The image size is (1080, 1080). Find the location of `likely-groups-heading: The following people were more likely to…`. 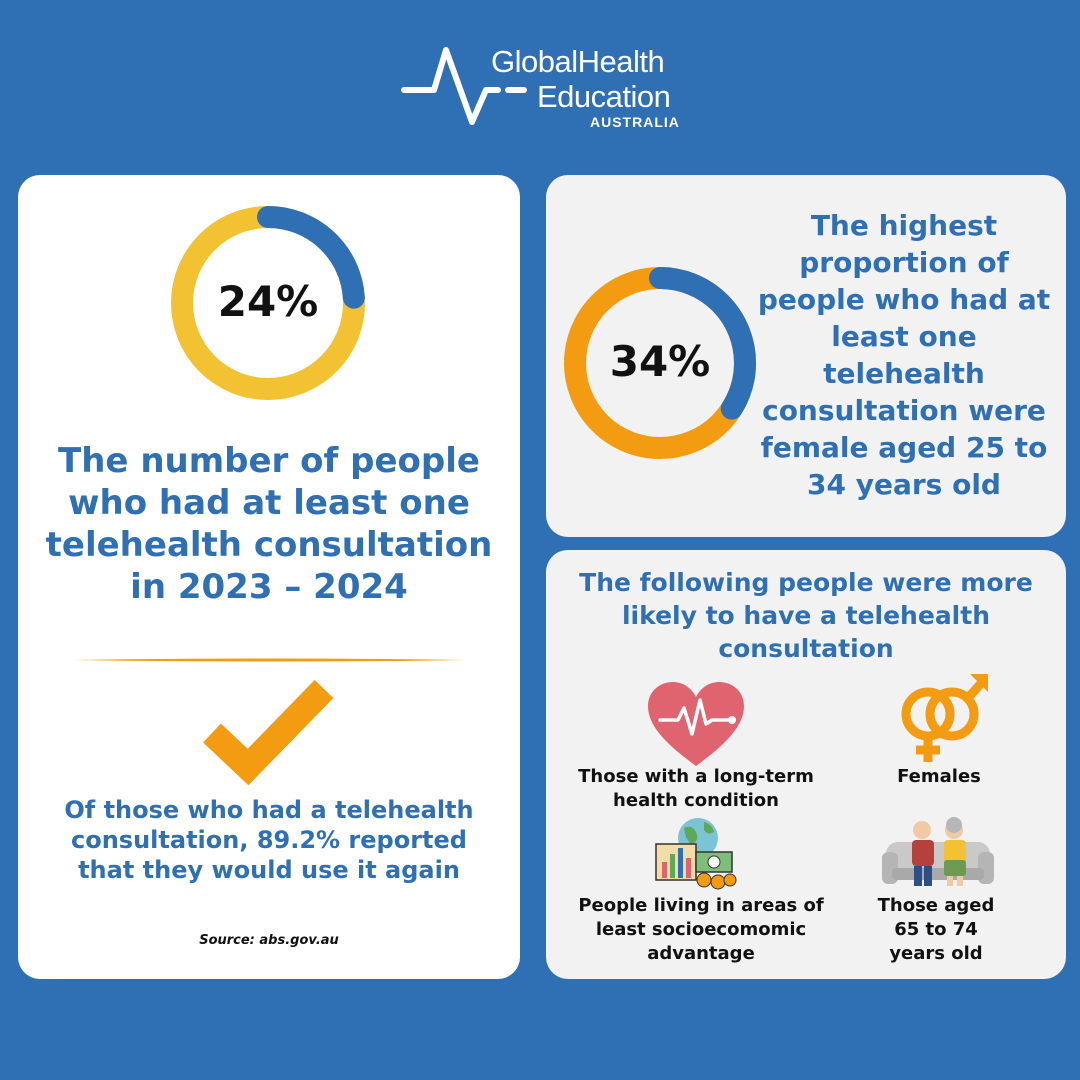

likely-groups-heading: The following people were more likely to… is located at coordinates (806, 615).